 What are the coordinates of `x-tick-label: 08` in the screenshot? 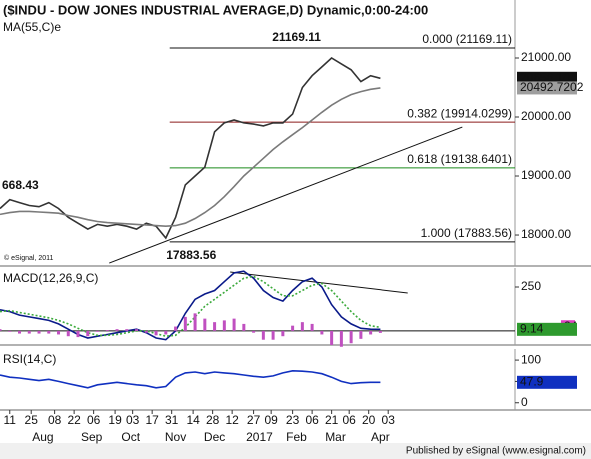 It's located at (55, 420).